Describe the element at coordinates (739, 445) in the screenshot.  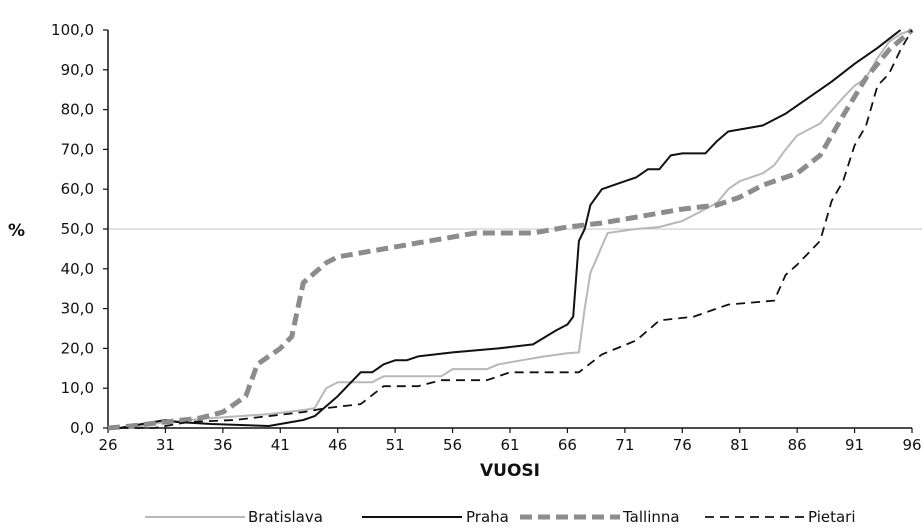
I see `x-tick-label: 81` at that location.